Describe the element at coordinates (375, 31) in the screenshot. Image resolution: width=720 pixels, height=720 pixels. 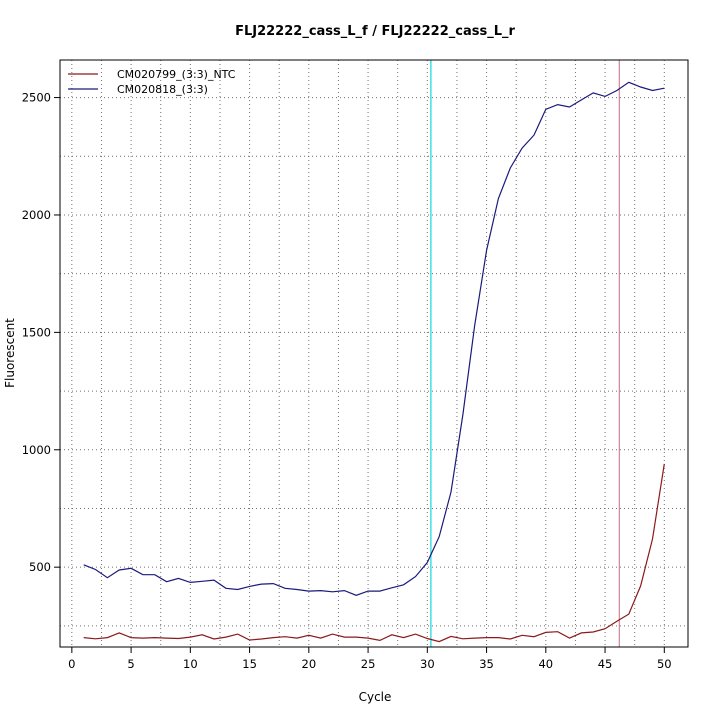
I see `chart-title: FLJ22222_cass_L_f / FLJ22222_cass_L_r` at that location.